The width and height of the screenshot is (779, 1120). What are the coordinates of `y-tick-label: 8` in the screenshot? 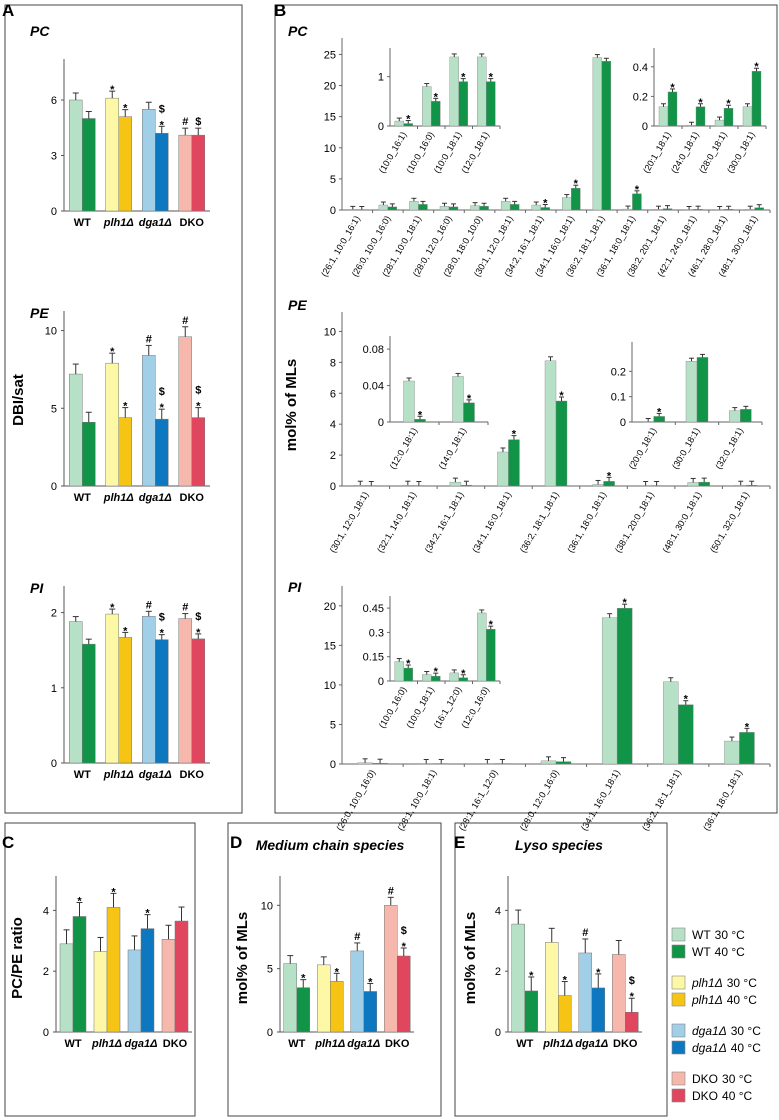 It's located at (333, 363).